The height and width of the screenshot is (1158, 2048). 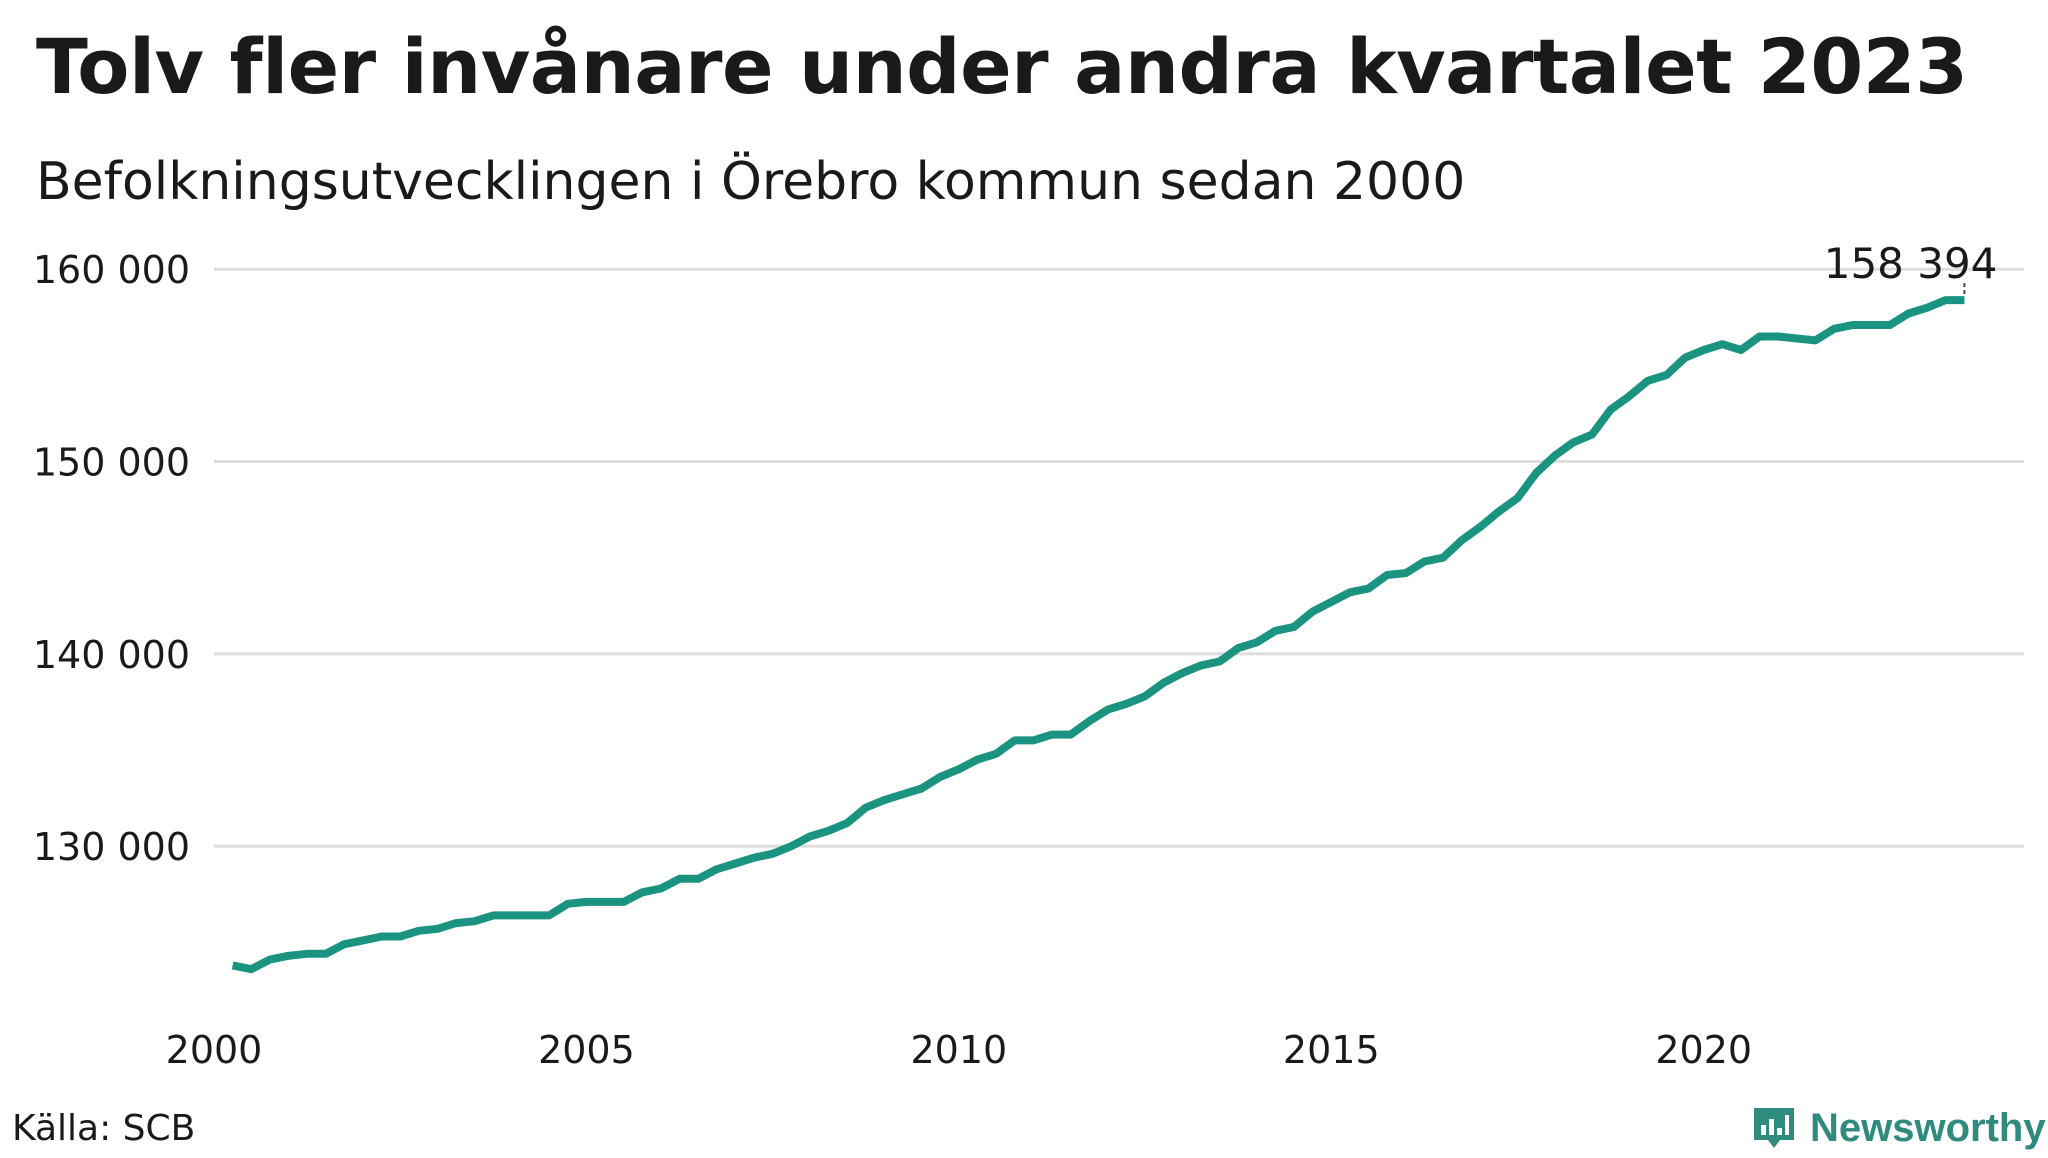 I want to click on brand-name: Newsworthy, so click(x=1928, y=1127).